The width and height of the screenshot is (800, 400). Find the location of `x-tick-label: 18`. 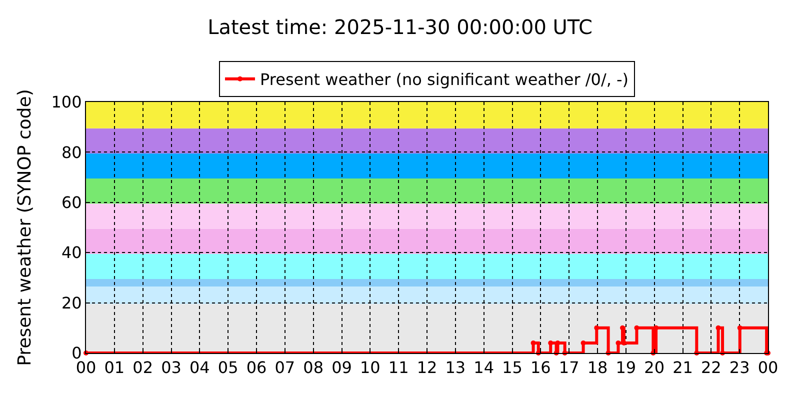

x-tick-label: 18 is located at coordinates (597, 368).